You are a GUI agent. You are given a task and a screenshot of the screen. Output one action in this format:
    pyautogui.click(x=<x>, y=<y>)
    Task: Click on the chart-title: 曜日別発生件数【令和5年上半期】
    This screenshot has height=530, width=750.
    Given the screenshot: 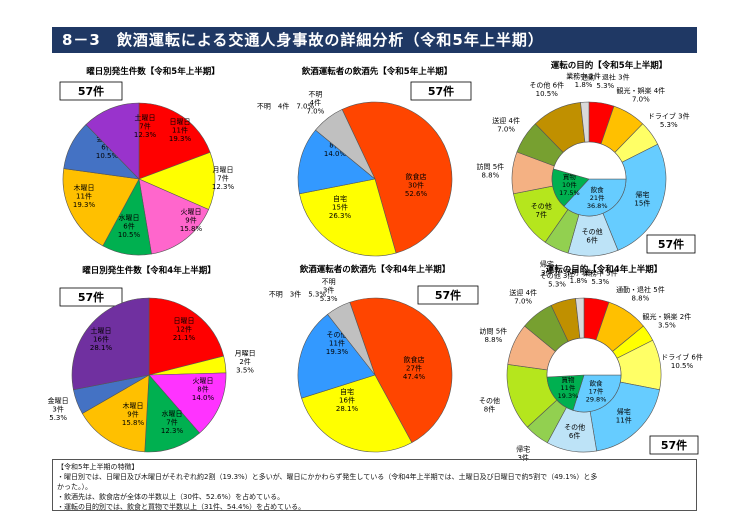 What is the action you would take?
    pyautogui.click(x=152, y=71)
    